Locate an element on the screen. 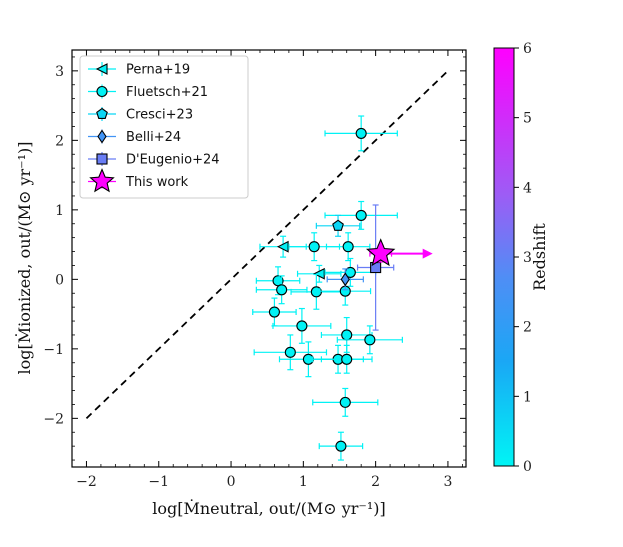 Image resolution: width=623 pixels, height=547 pixels. x-tick-label: 1 is located at coordinates (303, 482).